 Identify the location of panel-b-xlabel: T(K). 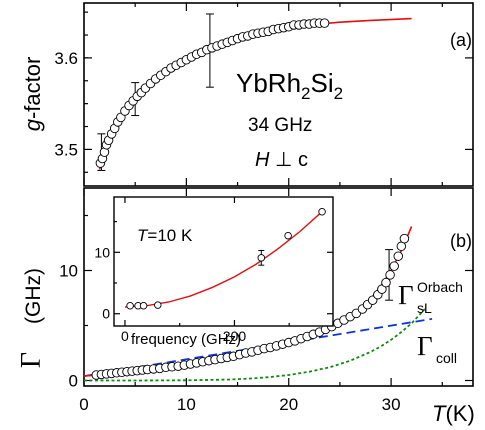
(453, 413).